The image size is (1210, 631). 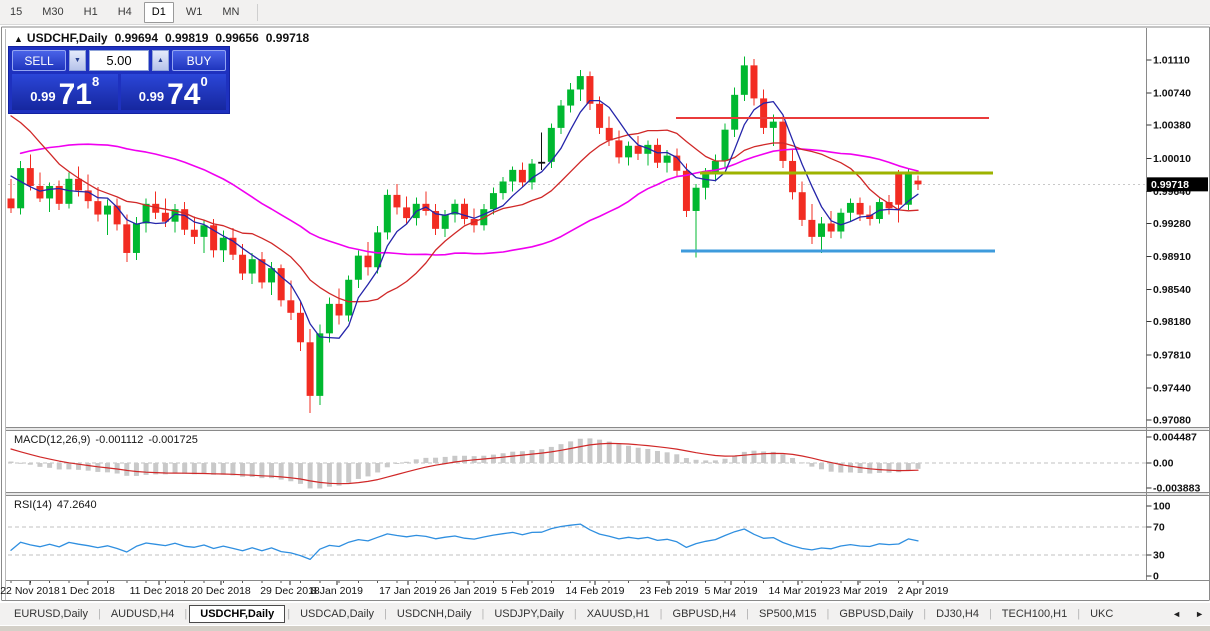 What do you see at coordinates (237, 614) in the screenshot?
I see `chart-tab-usdchf-daily: USDCHF,Daily` at bounding box center [237, 614].